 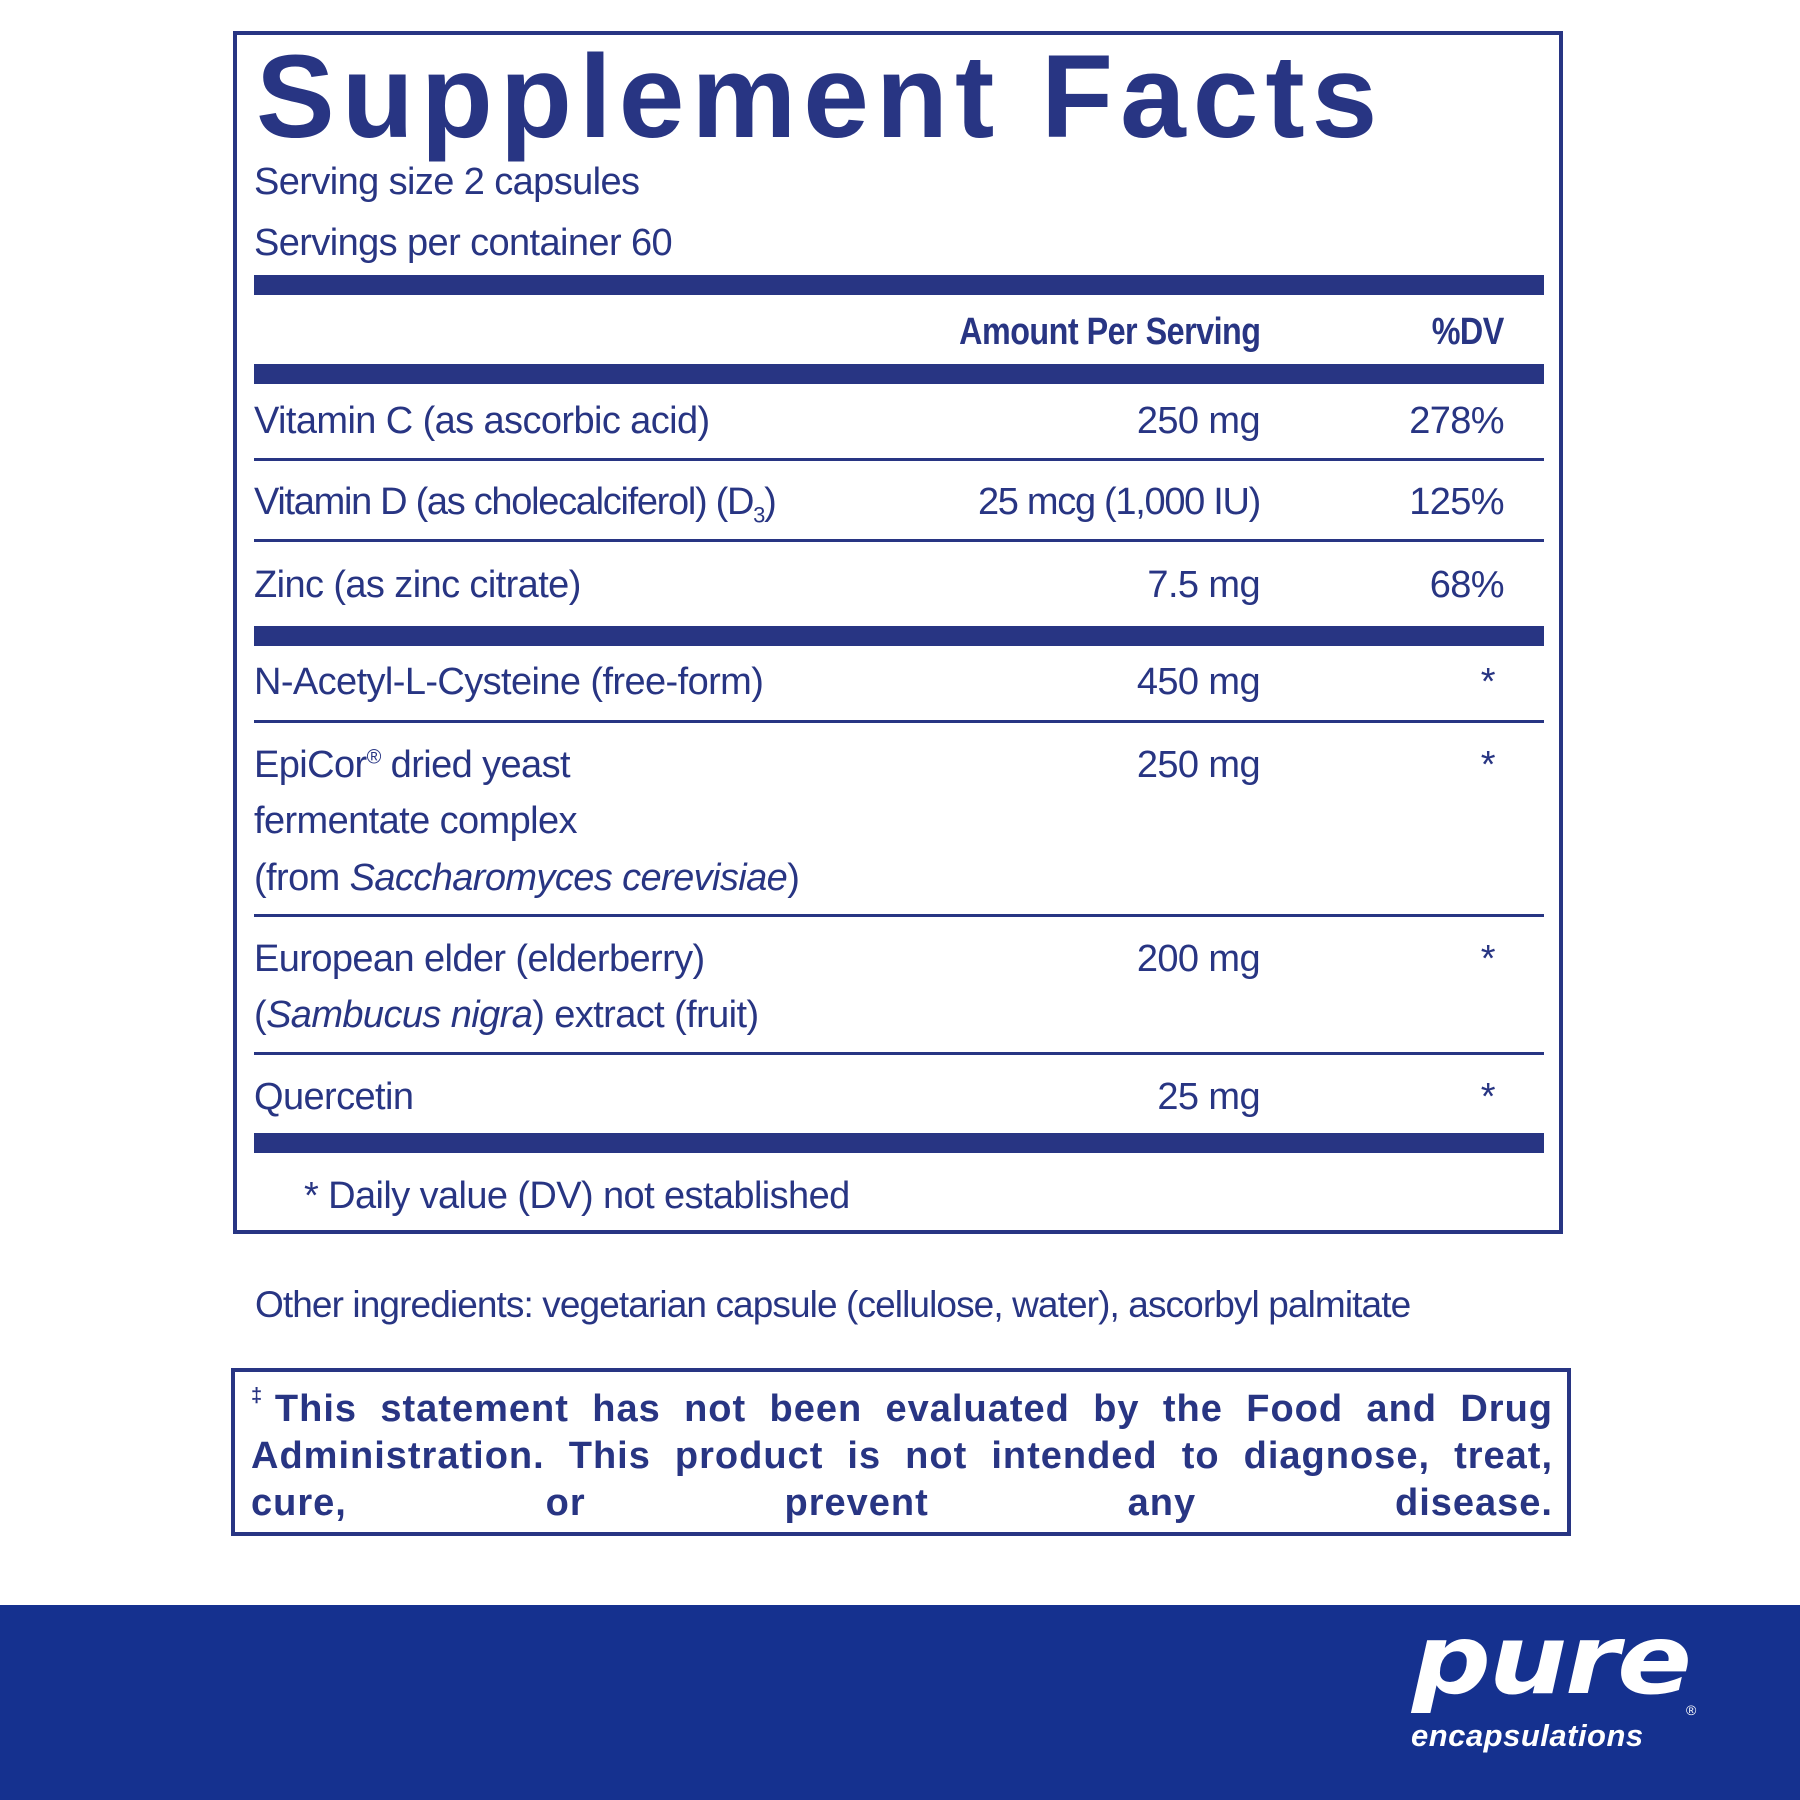 What do you see at coordinates (820, 97) in the screenshot?
I see `panel-title: Supplement Facts` at bounding box center [820, 97].